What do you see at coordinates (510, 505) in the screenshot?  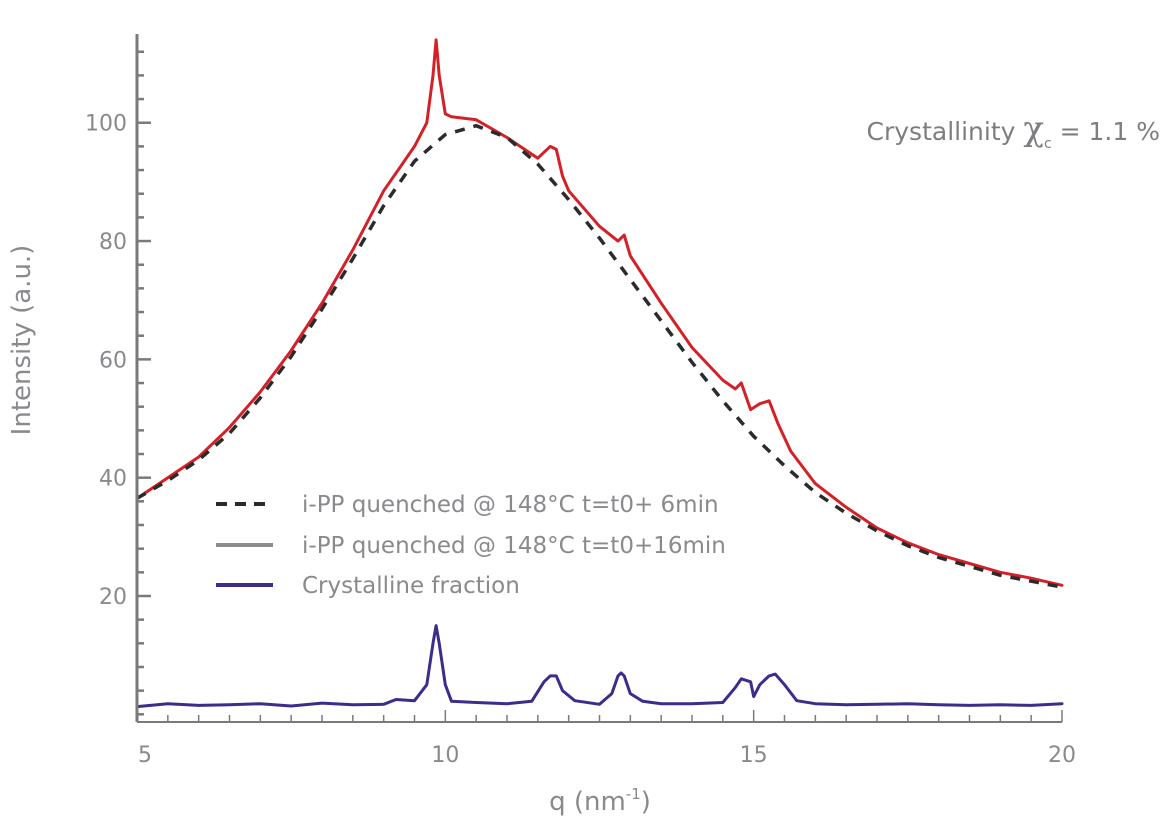 I see `legend-label-0: i-PP quenched @ 148°C t=t0+ 6min` at bounding box center [510, 505].